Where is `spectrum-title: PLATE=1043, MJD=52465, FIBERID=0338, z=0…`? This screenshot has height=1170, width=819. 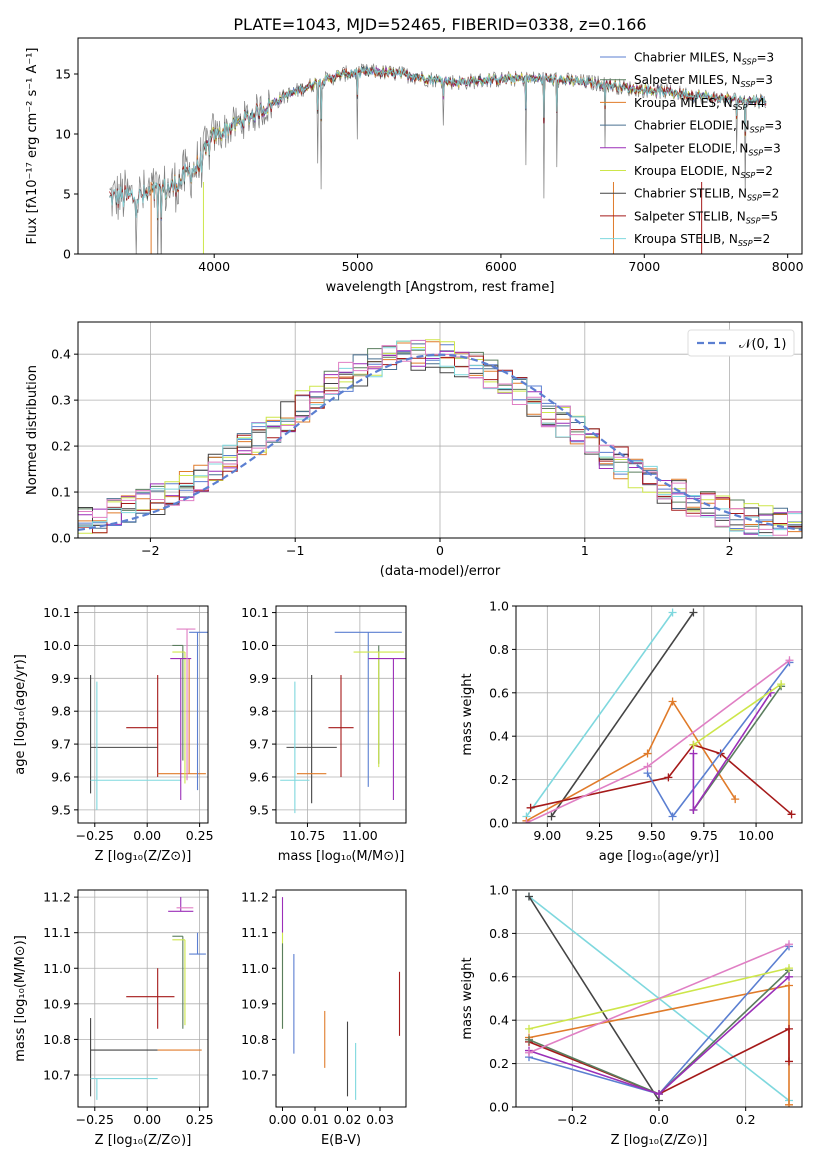 spectrum-title: PLATE=1043, MJD=52465, FIBERID=0338, z=0… is located at coordinates (439, 24).